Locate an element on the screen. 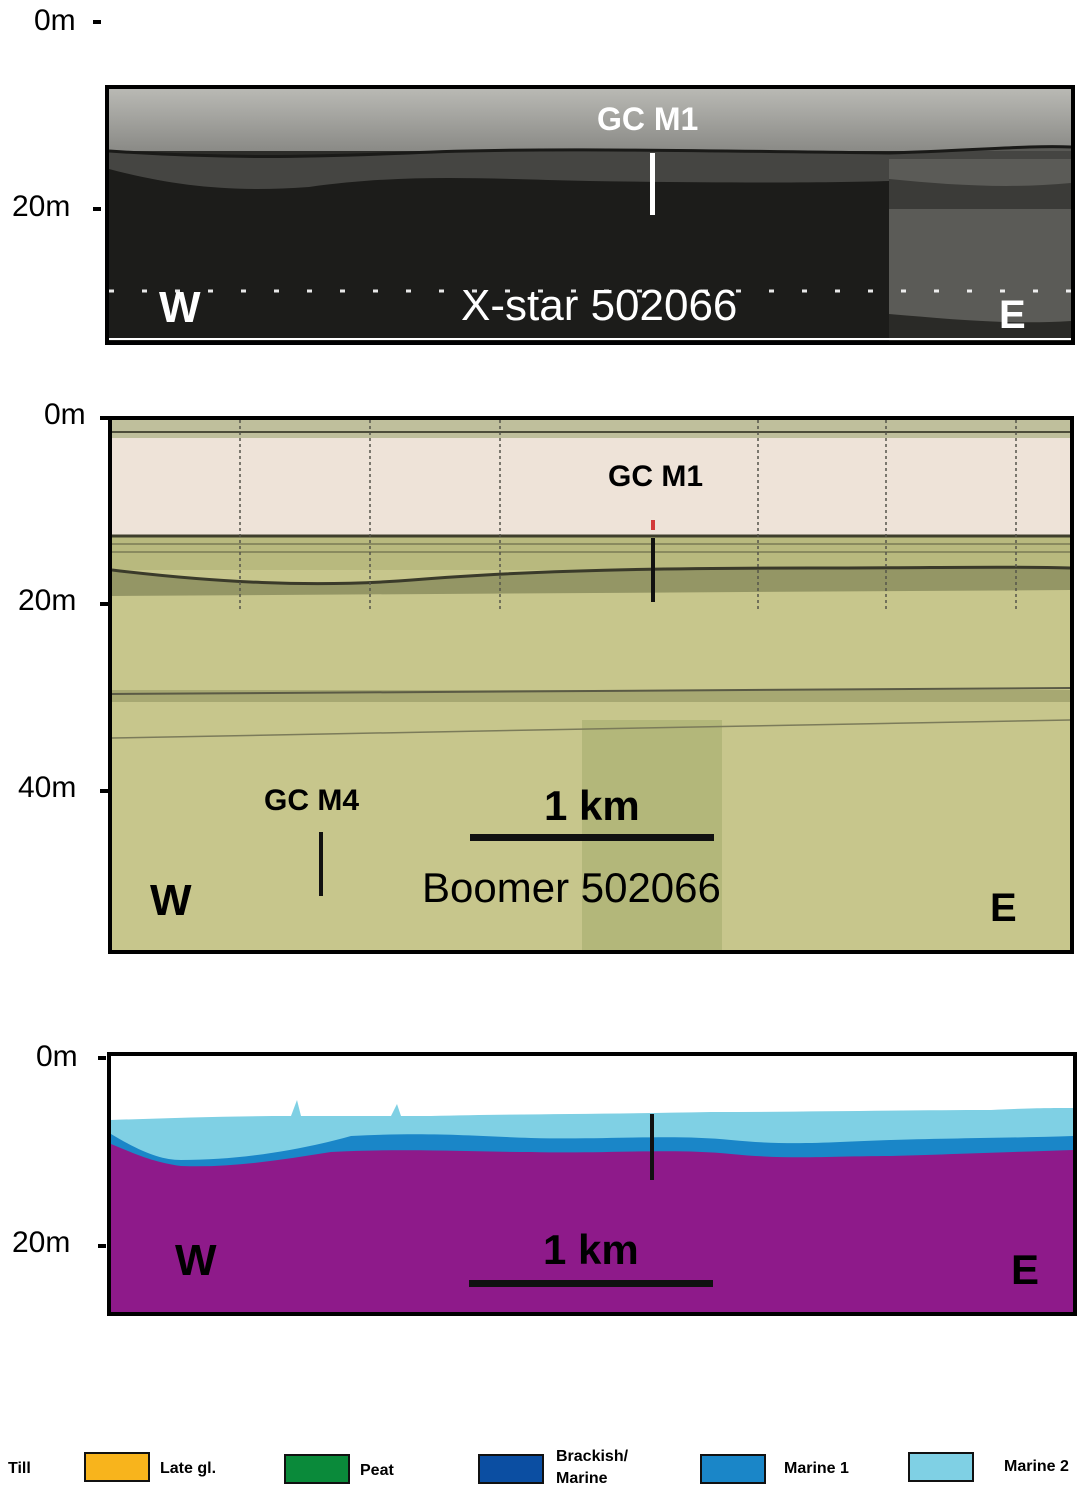  legend-label-till: Till is located at coordinates (19, 1468).